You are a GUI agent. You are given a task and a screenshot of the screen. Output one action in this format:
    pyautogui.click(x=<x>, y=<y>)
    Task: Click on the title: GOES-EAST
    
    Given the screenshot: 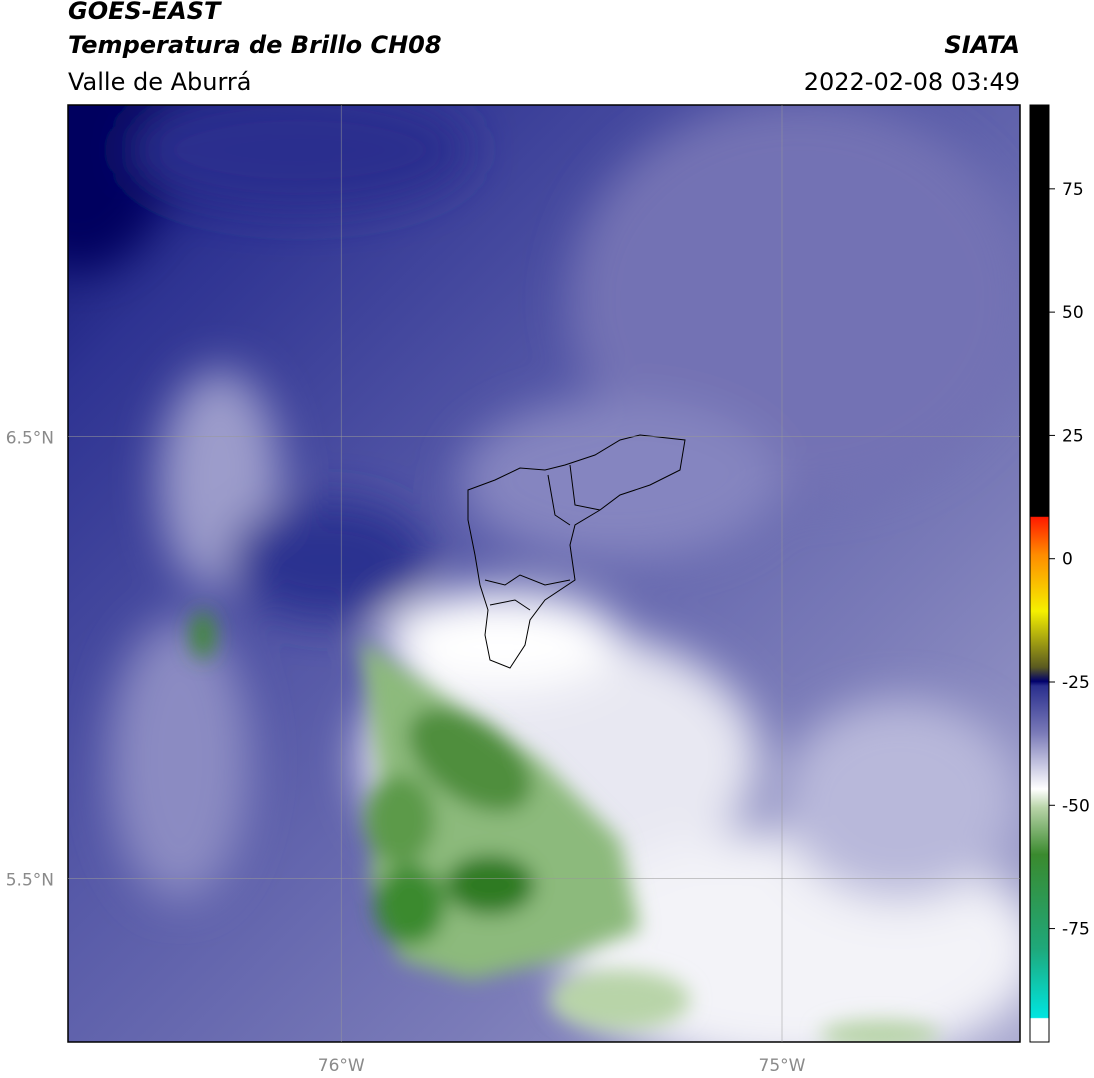 What is the action you would take?
    pyautogui.click(x=145, y=12)
    